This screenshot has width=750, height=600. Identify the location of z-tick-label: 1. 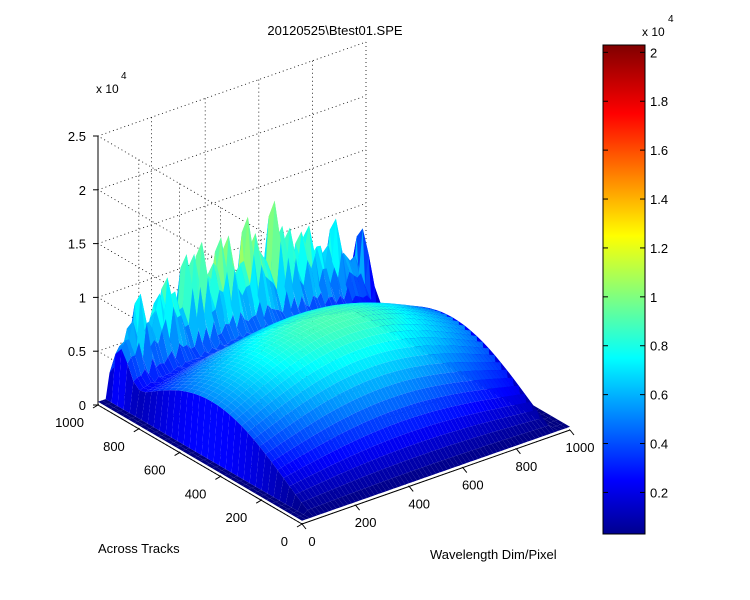
(82, 297).